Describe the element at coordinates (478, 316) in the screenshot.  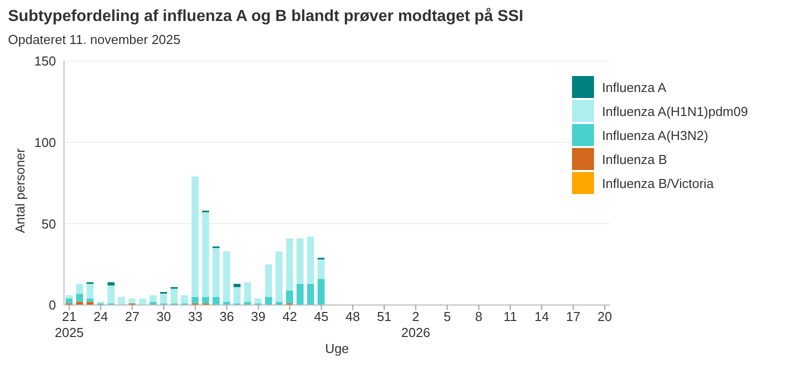
I see `x-tick-label: 8` at that location.